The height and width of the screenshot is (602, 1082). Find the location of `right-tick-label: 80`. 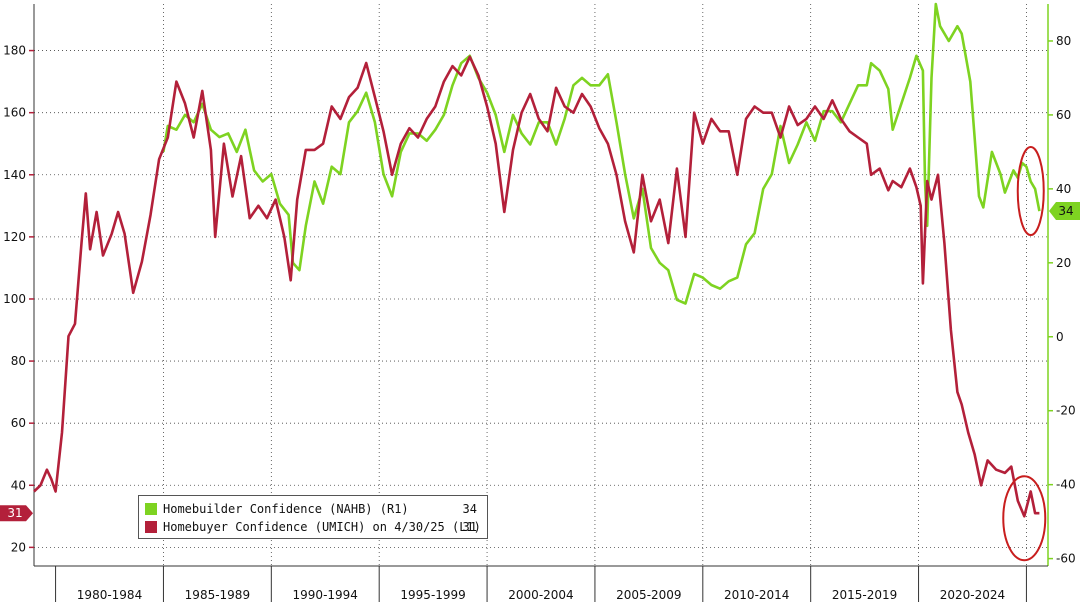

right-tick-label: 80 is located at coordinates (1063, 41).